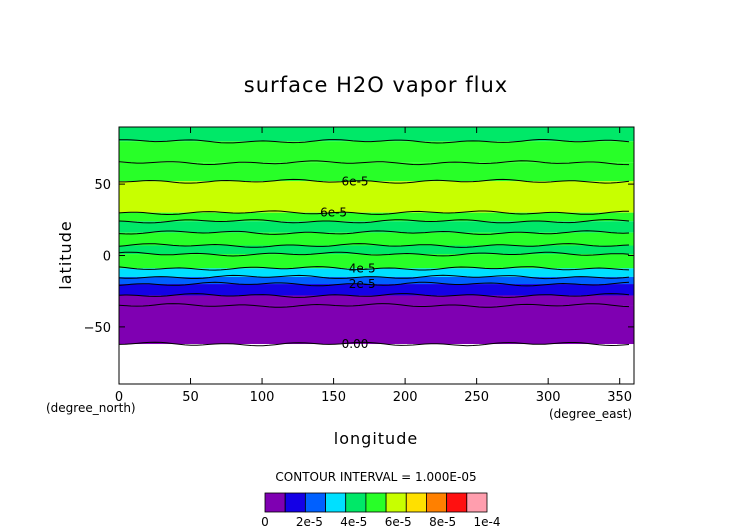 The width and height of the screenshot is (752, 532). What do you see at coordinates (376, 438) in the screenshot?
I see `x-axis-label: longitude` at bounding box center [376, 438].